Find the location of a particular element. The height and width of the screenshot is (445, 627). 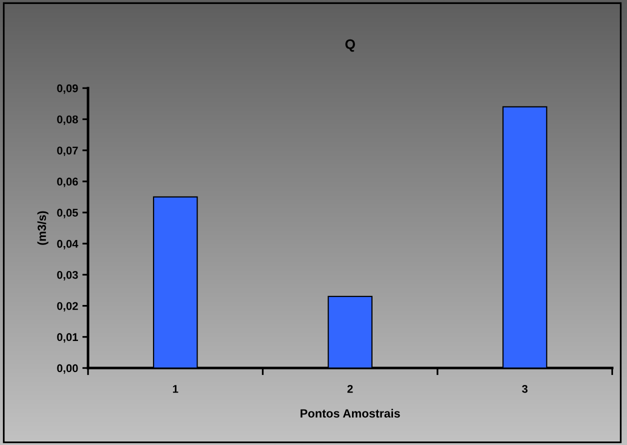

y-tick-label: 0,00 is located at coordinates (67, 369).